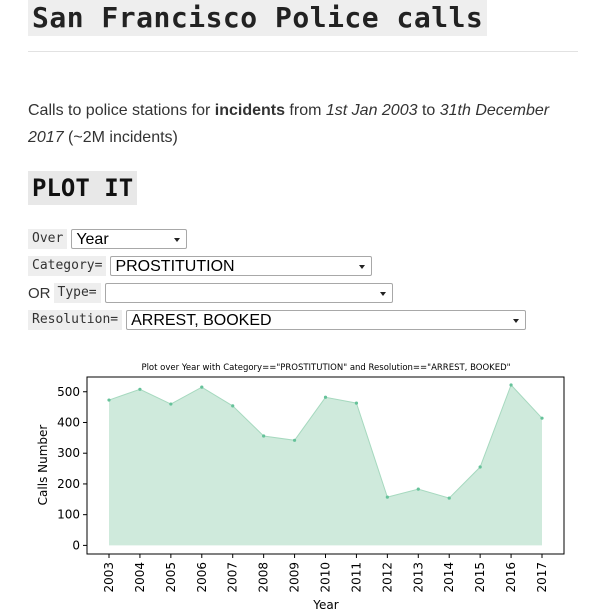 The width and height of the screenshot is (608, 612). Describe the element at coordinates (295, 577) in the screenshot. I see `x-tick-label-2009: 2009` at that location.